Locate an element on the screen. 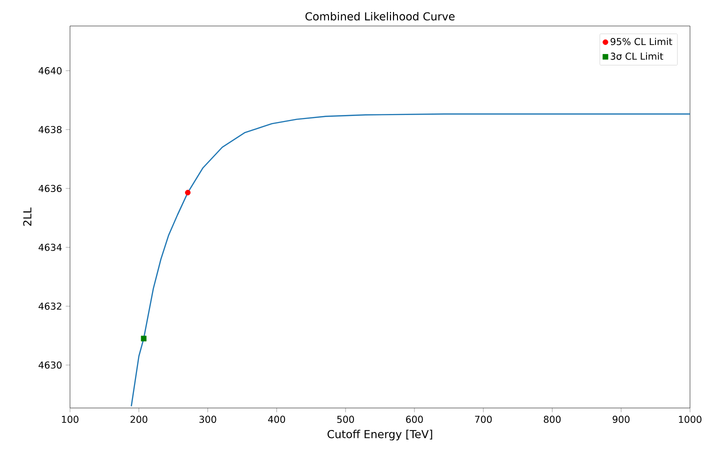 This screenshot has height=455, width=713. y-tick-label: 4636 is located at coordinates (50, 188).